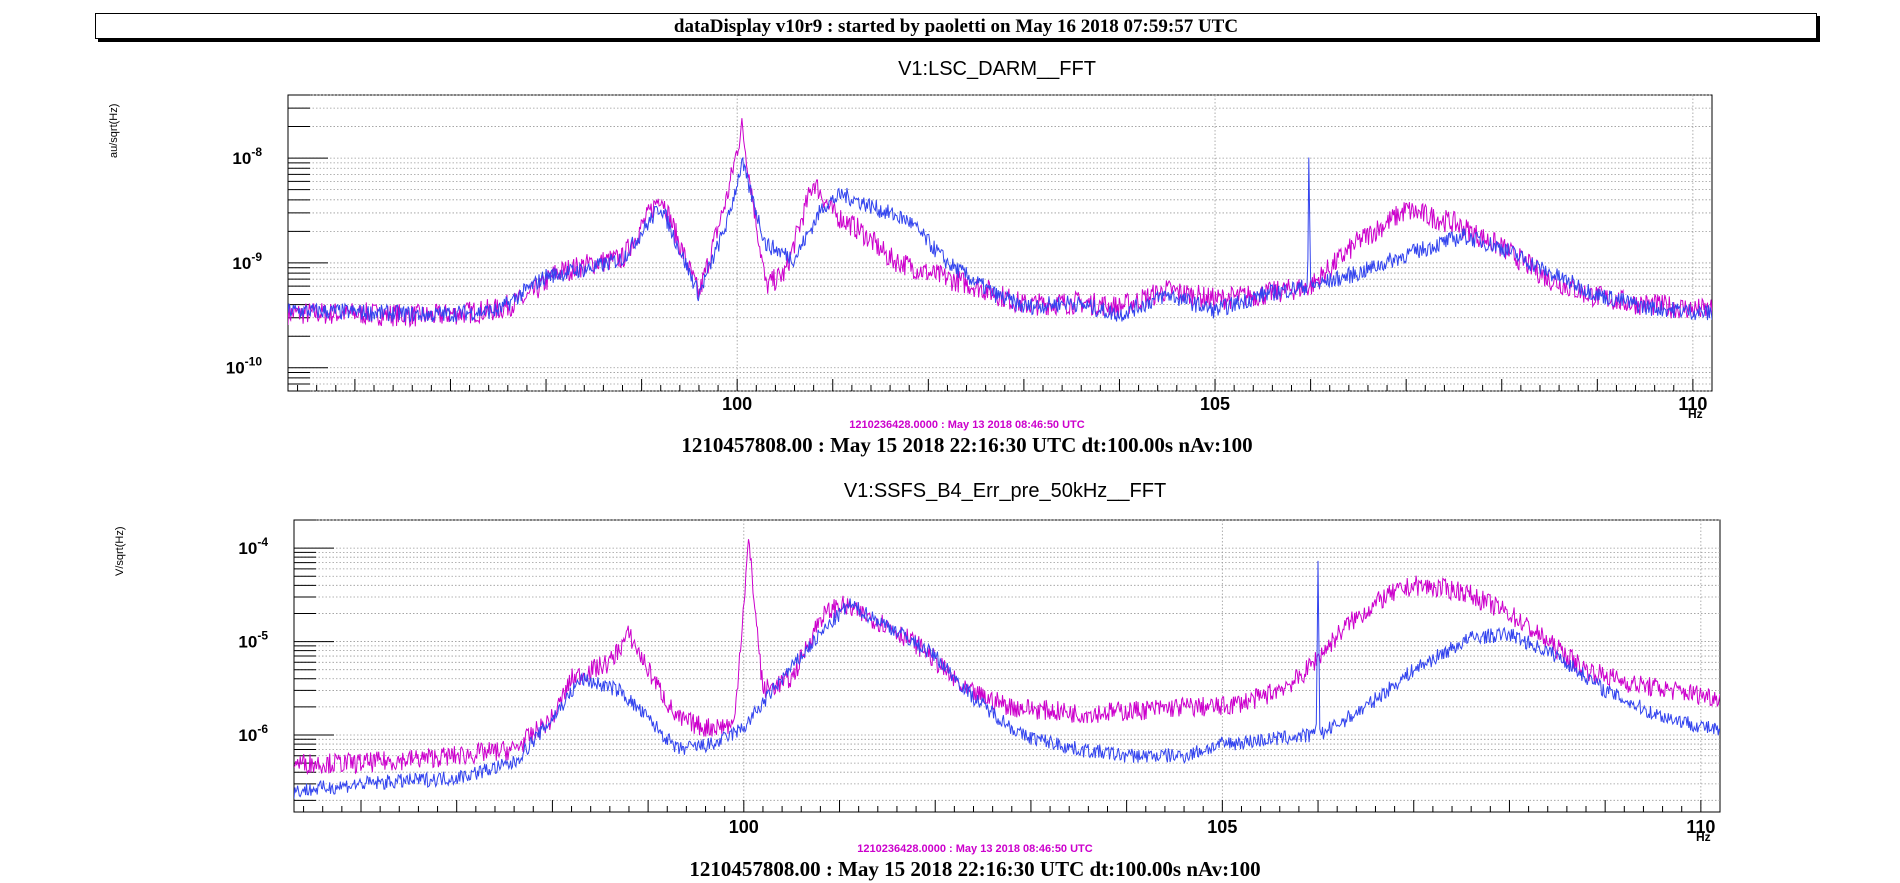 The height and width of the screenshot is (883, 1900). What do you see at coordinates (1703, 837) in the screenshot?
I see `panel2-x-unit-fragment: Hz` at bounding box center [1703, 837].